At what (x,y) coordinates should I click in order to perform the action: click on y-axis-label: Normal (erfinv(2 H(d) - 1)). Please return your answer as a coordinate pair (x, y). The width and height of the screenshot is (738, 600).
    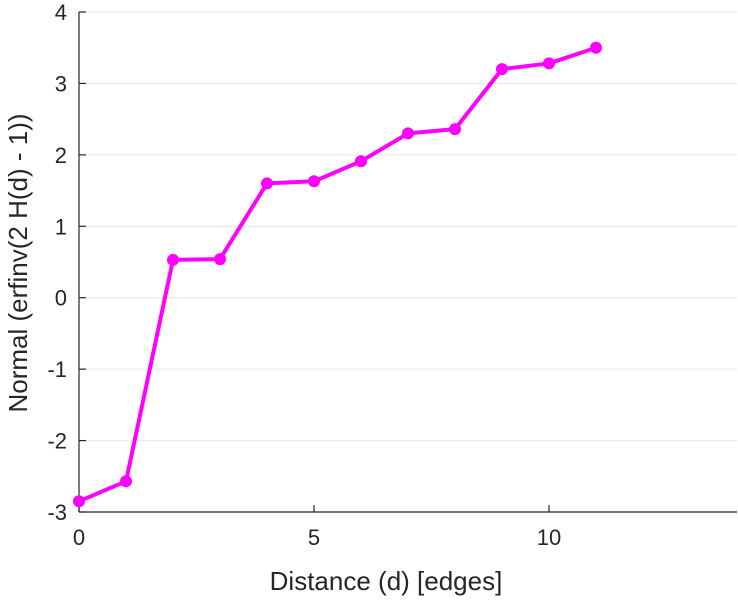
    Looking at the image, I should click on (18, 262).